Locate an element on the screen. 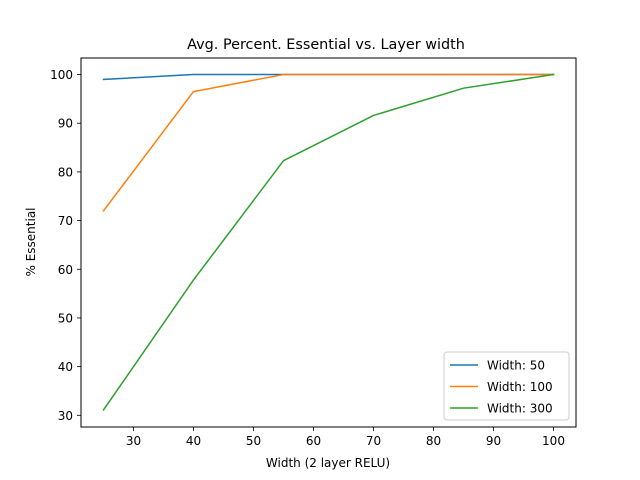 The width and height of the screenshot is (640, 480). legend-label-3: Width: 300 is located at coordinates (520, 409).